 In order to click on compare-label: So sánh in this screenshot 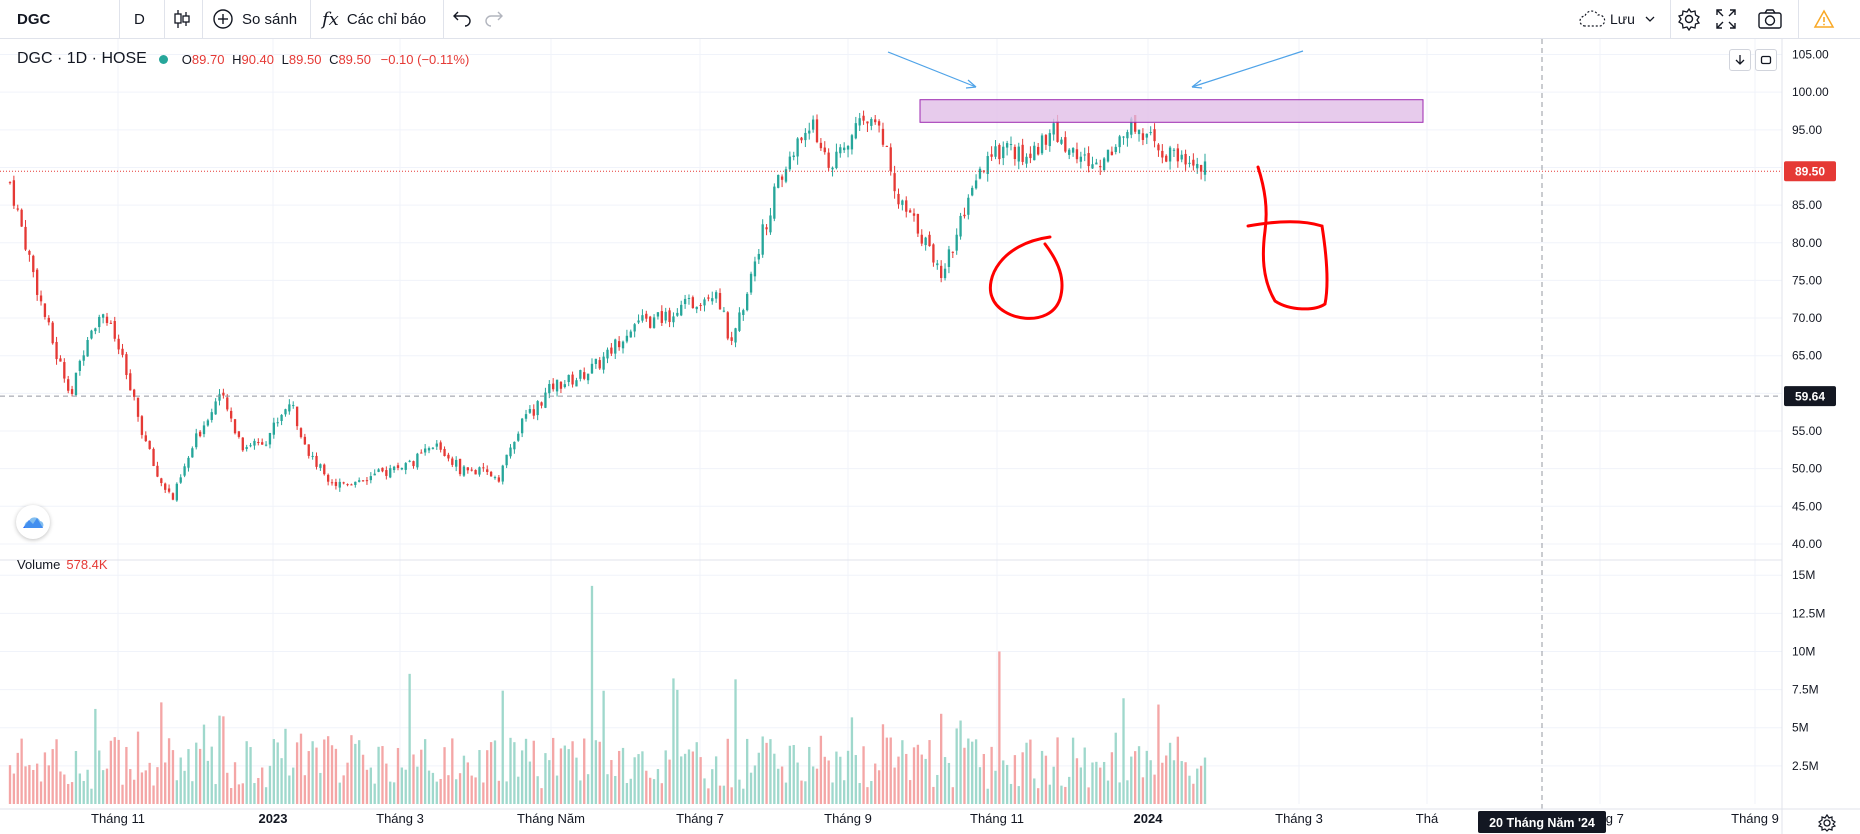, I will do `click(270, 19)`.